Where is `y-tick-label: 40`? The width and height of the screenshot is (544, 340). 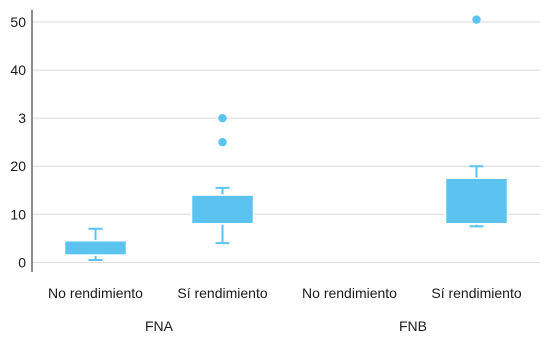 y-tick-label: 40 is located at coordinates (18, 70).